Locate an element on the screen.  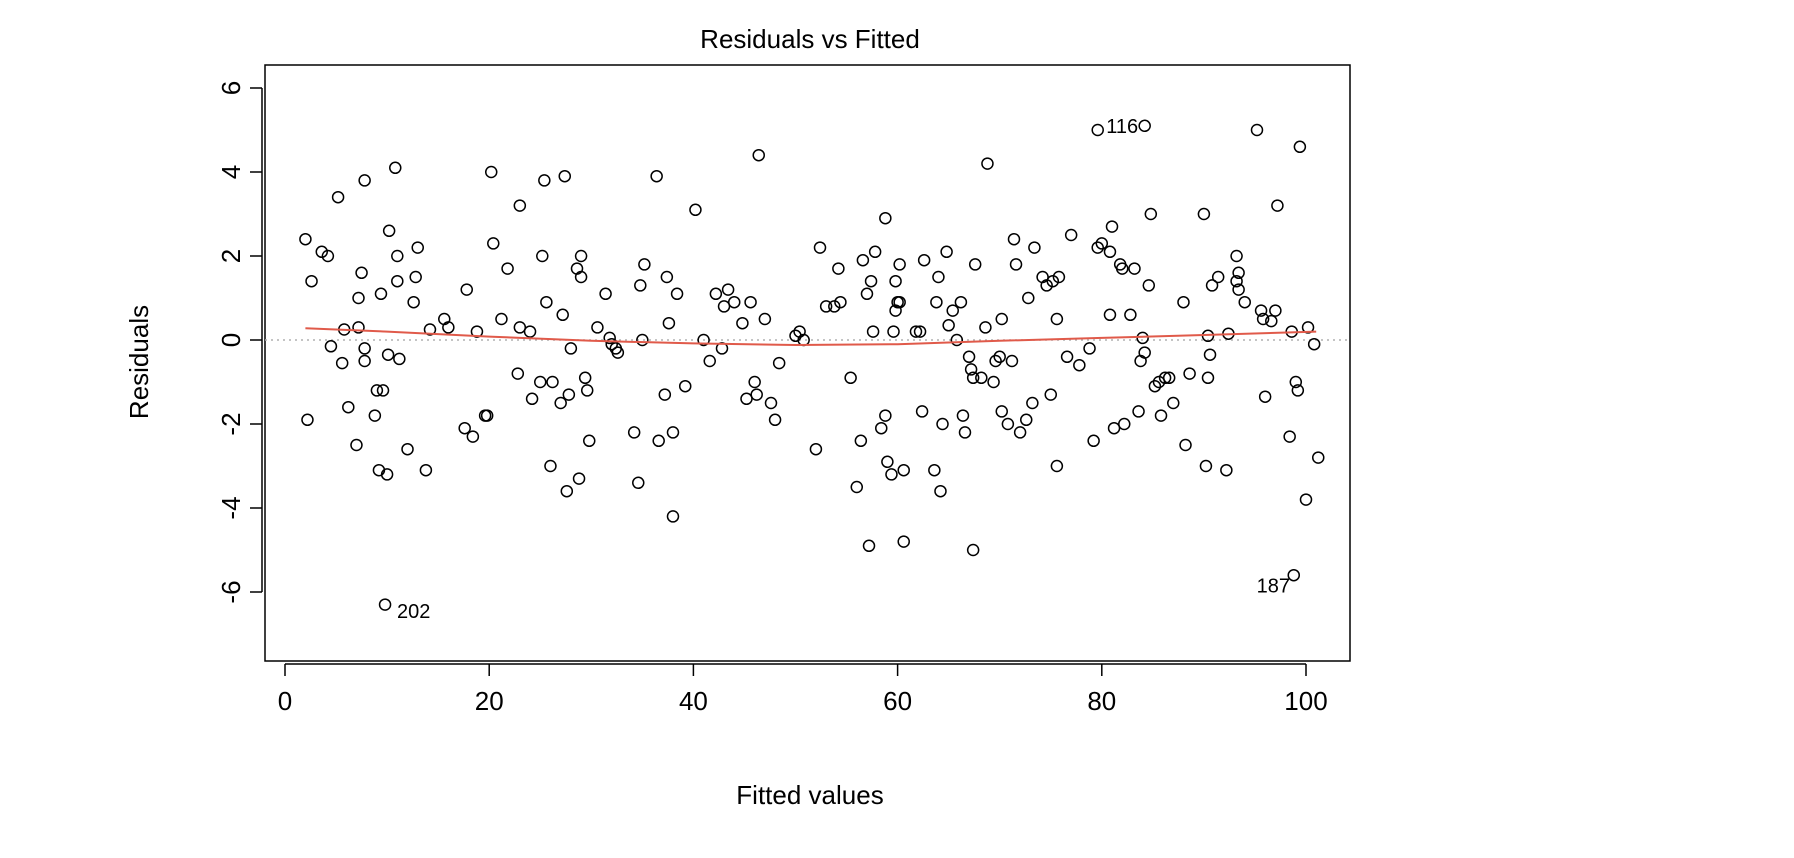
x-tick-label: 40 is located at coordinates (693, 701).